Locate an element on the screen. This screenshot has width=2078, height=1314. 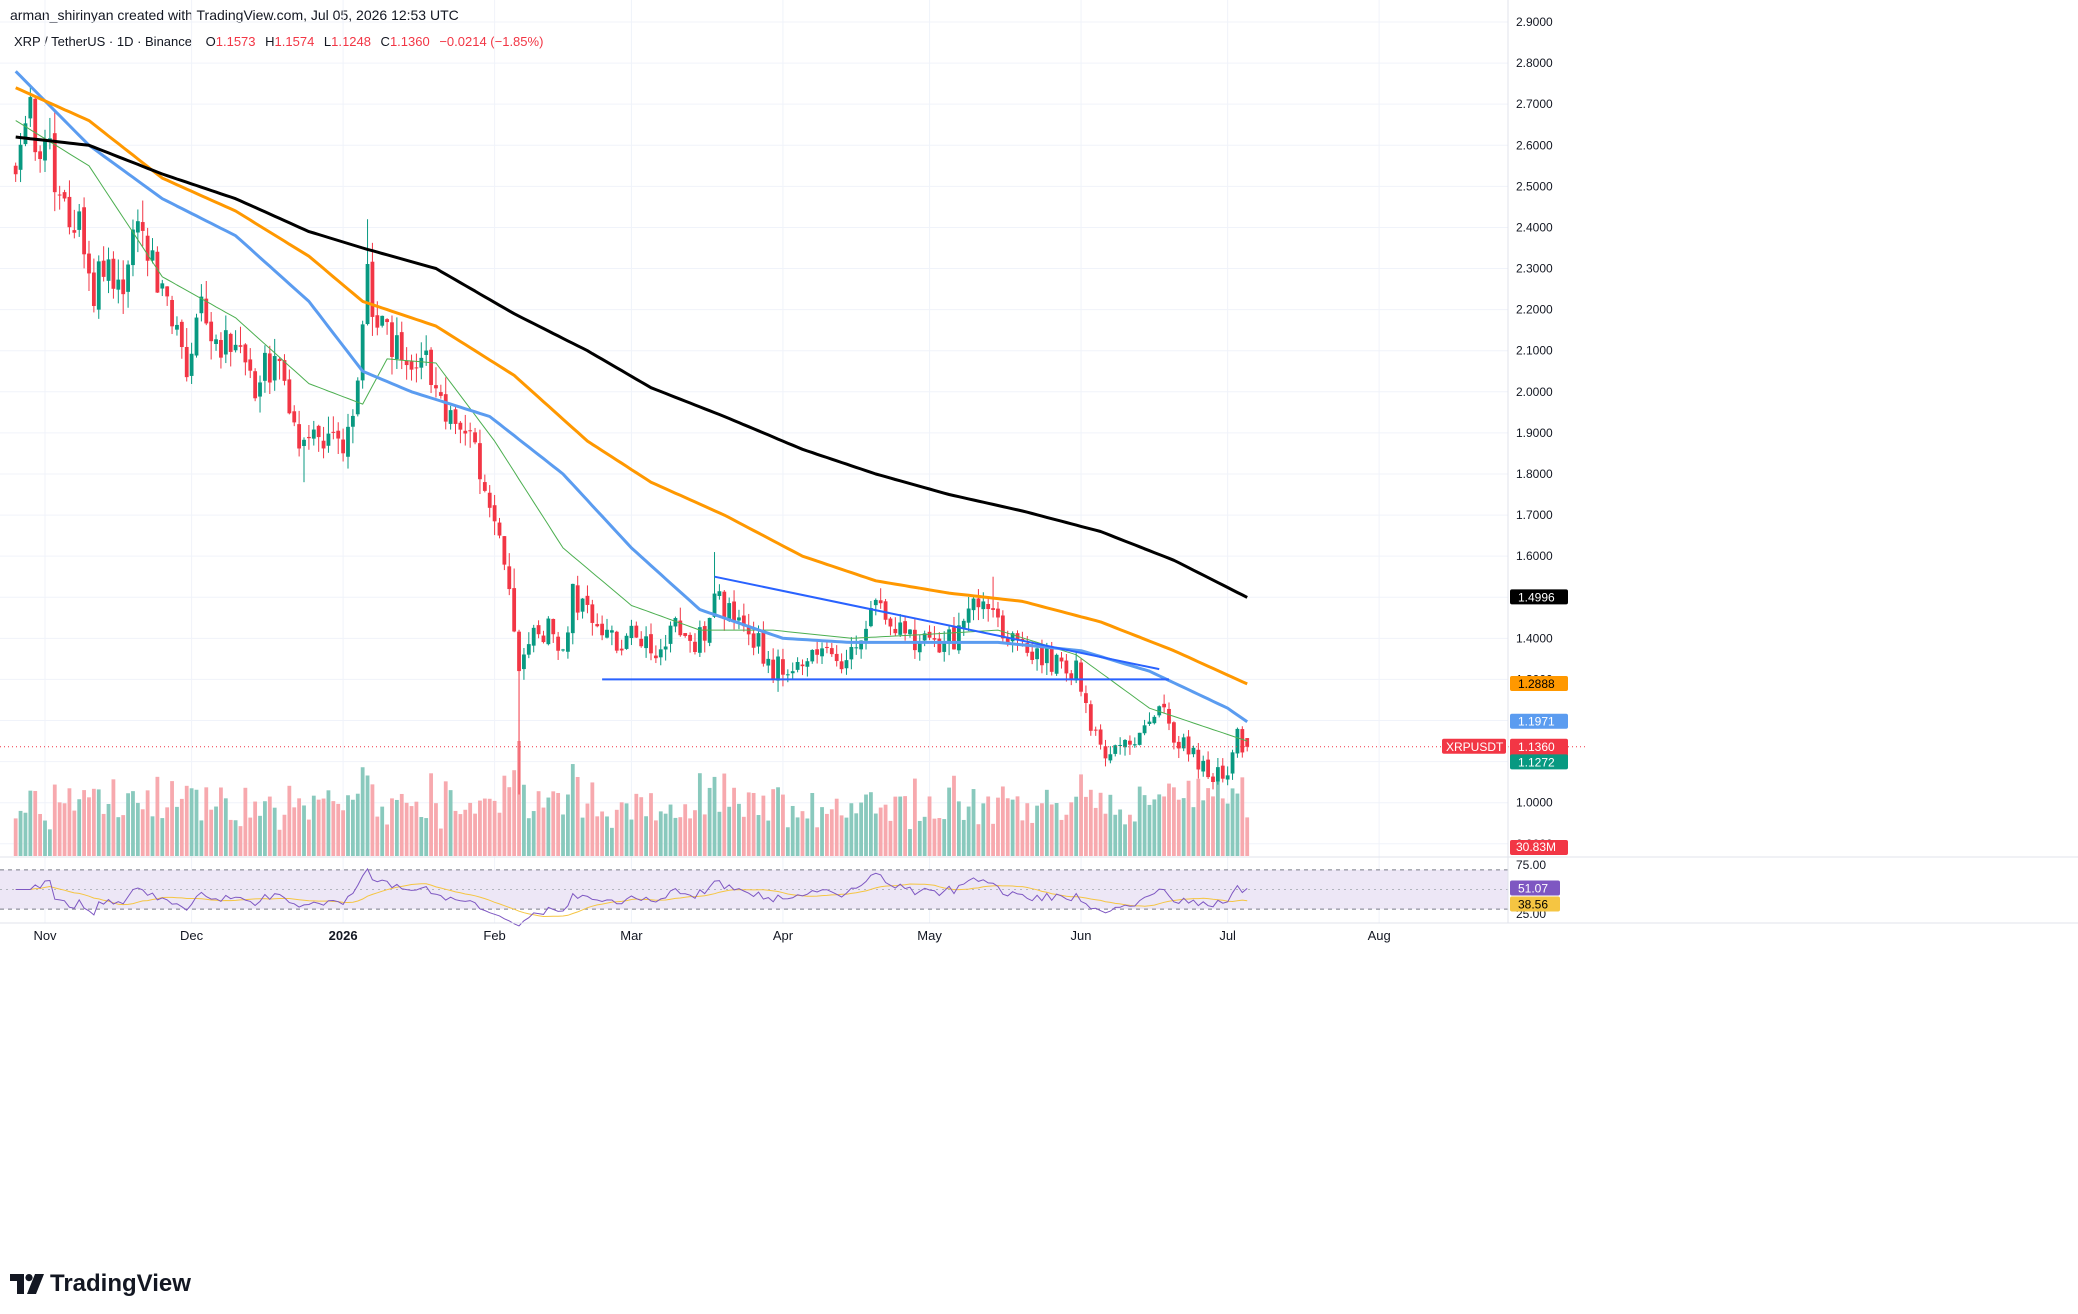
tradingview-logo: TradingView is located at coordinates (100, 1284).